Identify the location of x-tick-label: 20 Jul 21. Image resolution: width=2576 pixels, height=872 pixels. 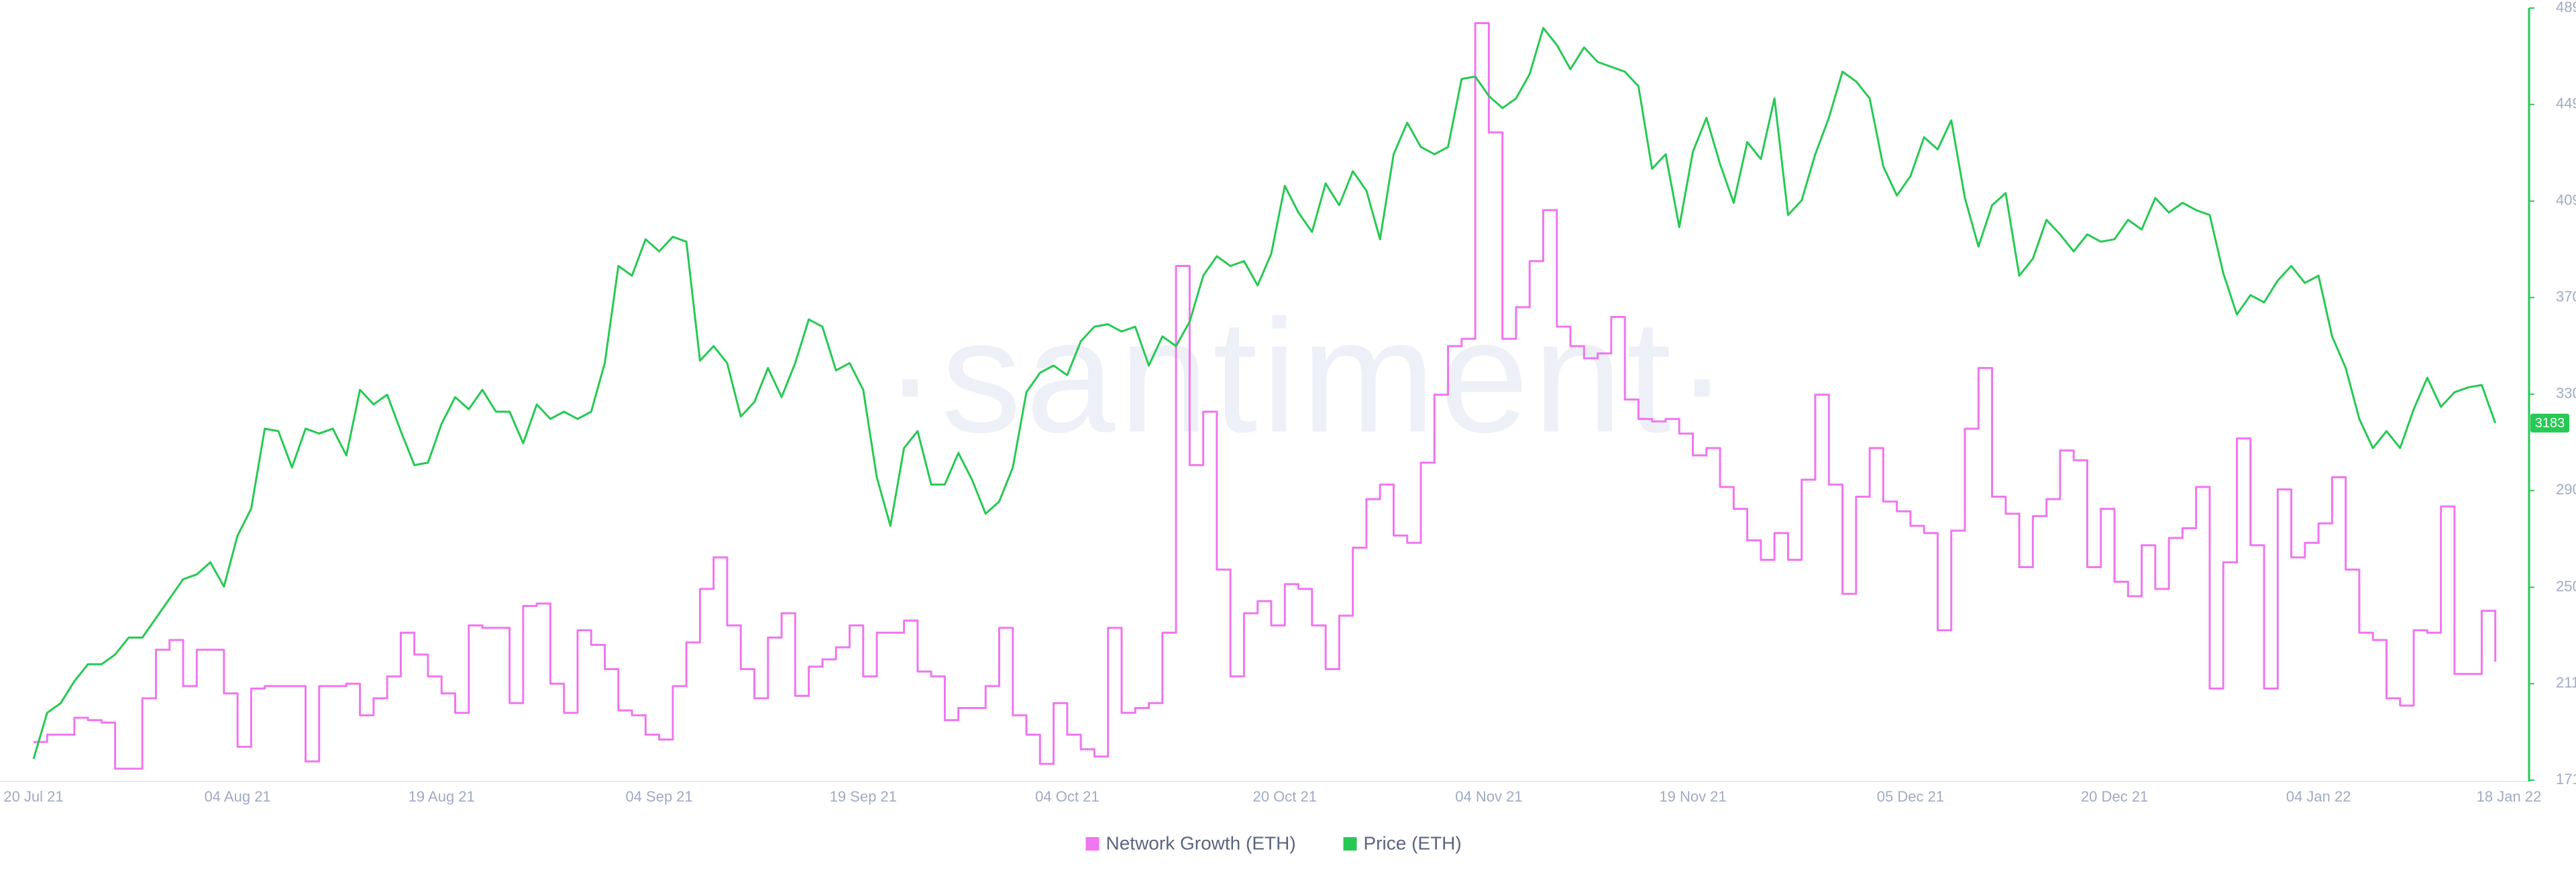
(33, 797).